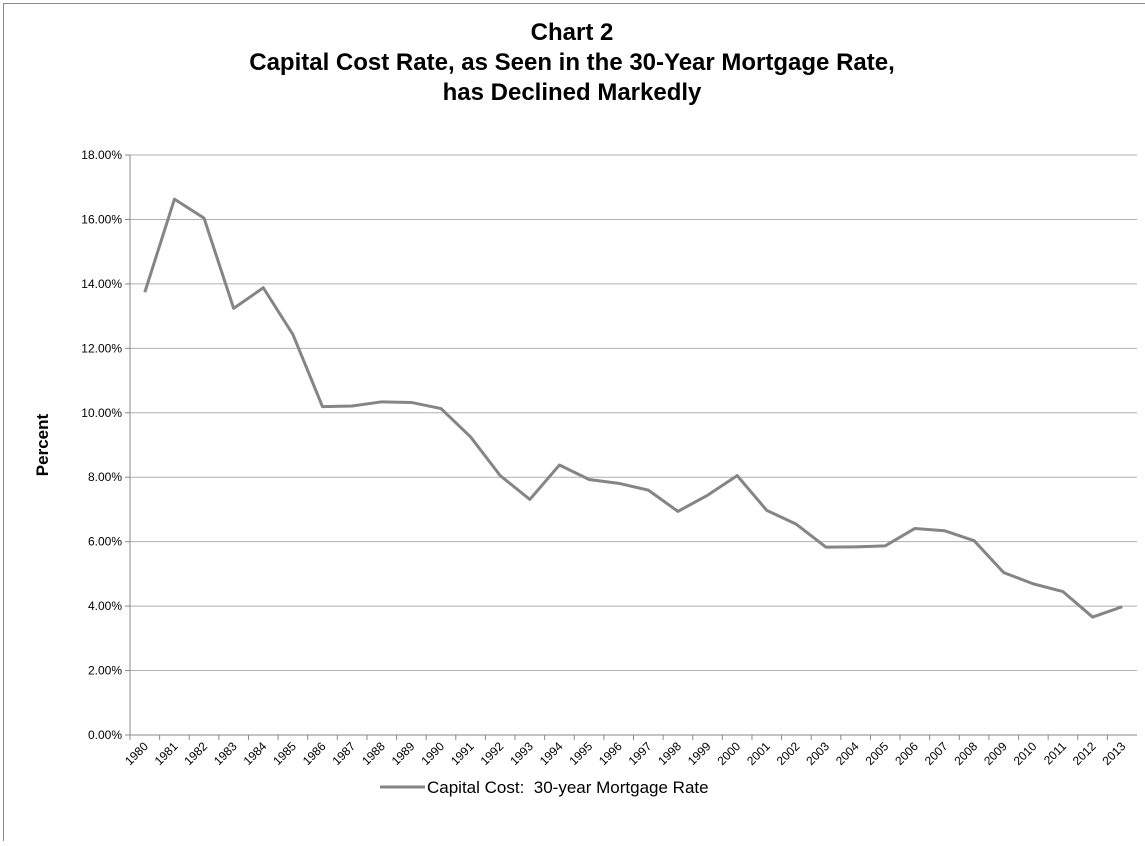 This screenshot has width=1145, height=846. Describe the element at coordinates (105, 606) in the screenshot. I see `y-tick-label: 4.00%` at that location.